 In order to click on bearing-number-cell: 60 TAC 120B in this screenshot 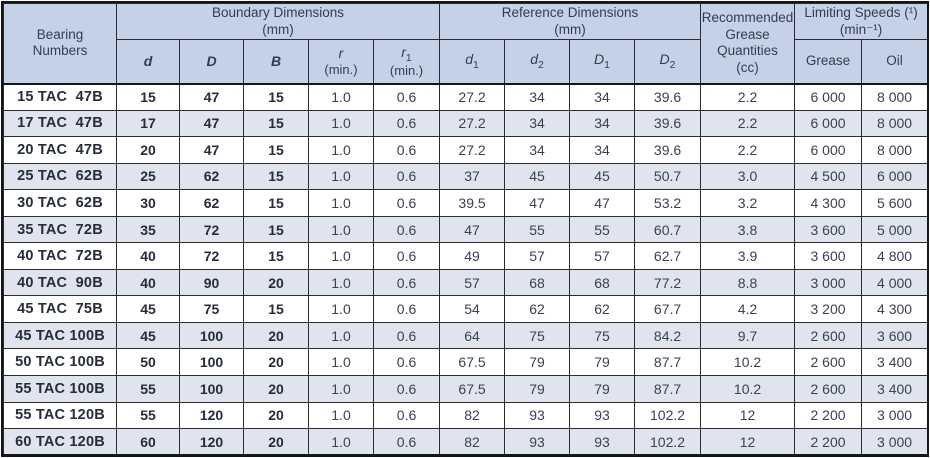, I will do `click(60, 441)`.